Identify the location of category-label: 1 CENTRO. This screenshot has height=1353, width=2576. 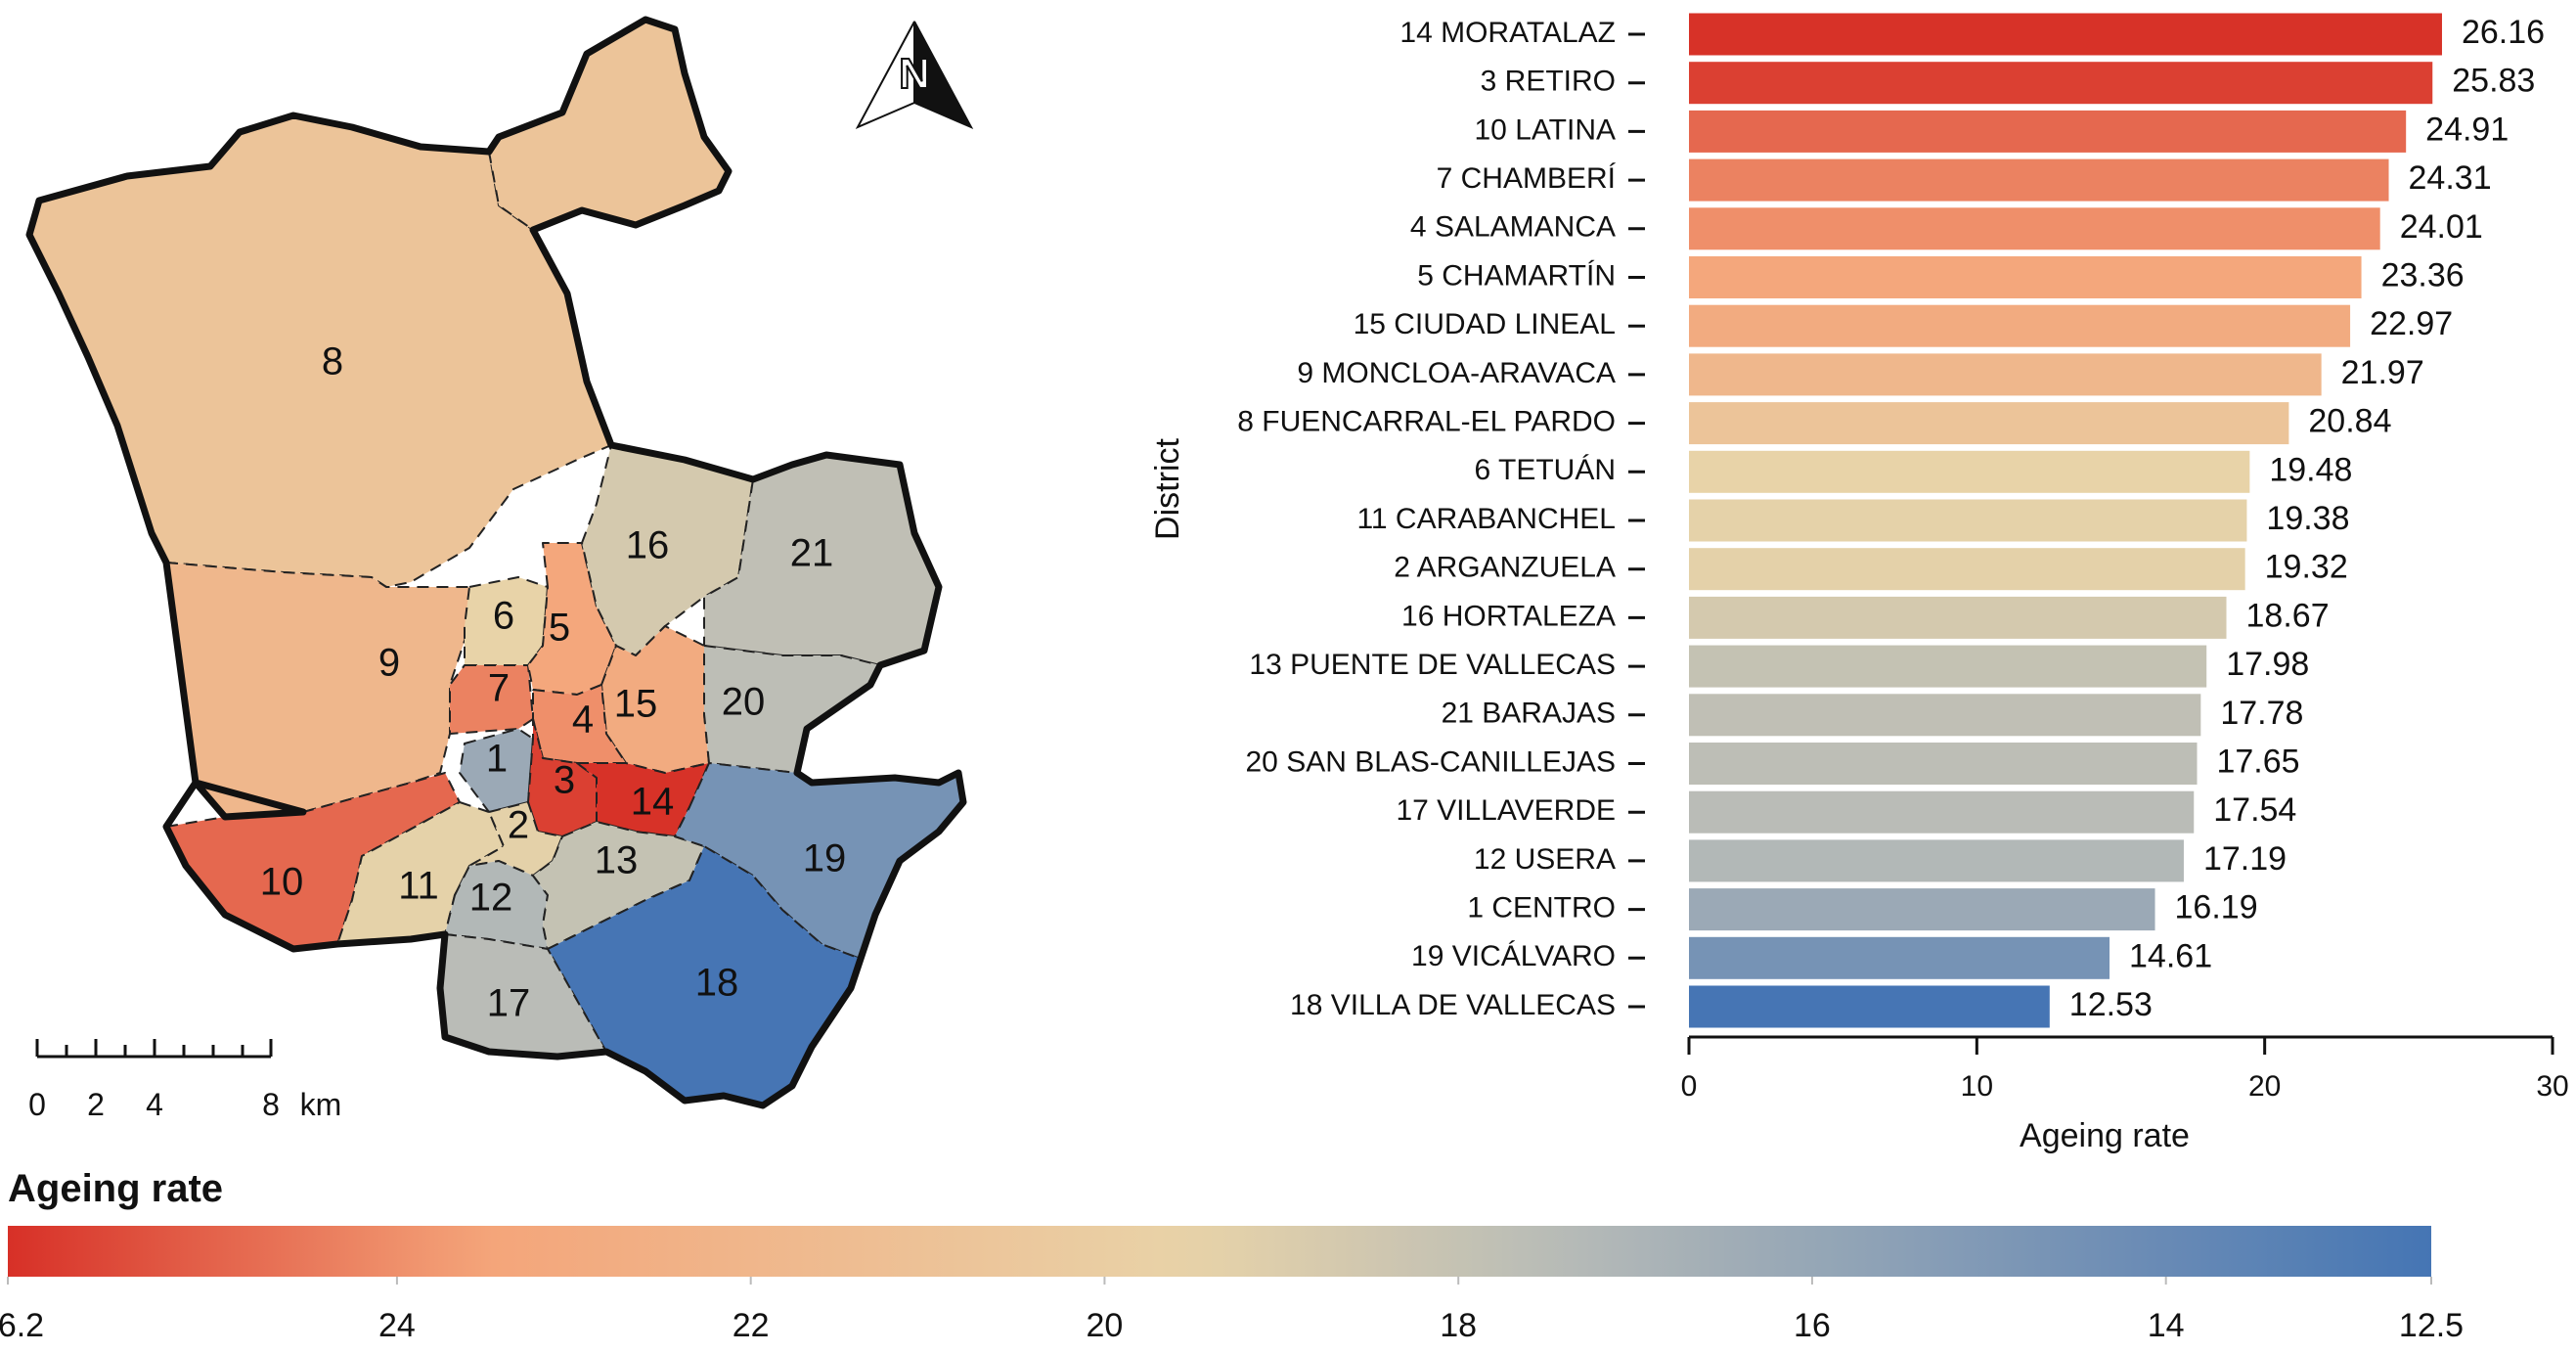
(1541, 908).